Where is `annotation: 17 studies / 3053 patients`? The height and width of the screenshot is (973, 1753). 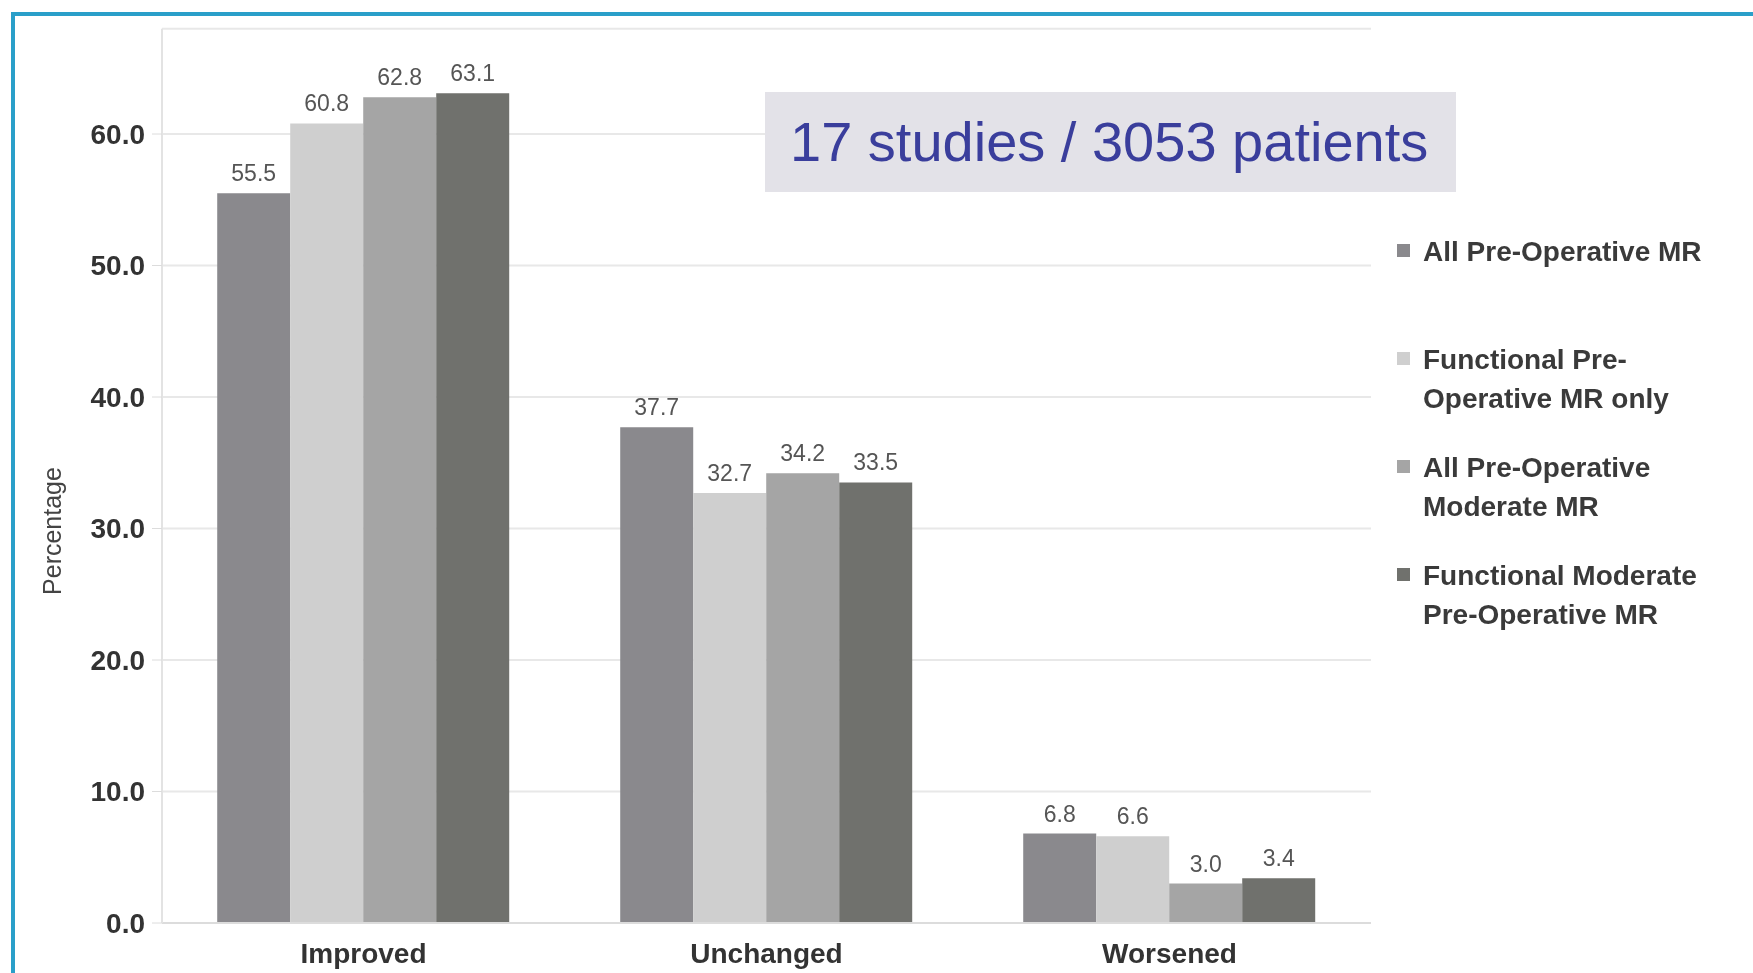
annotation: 17 studies / 3053 patients is located at coordinates (1109, 141).